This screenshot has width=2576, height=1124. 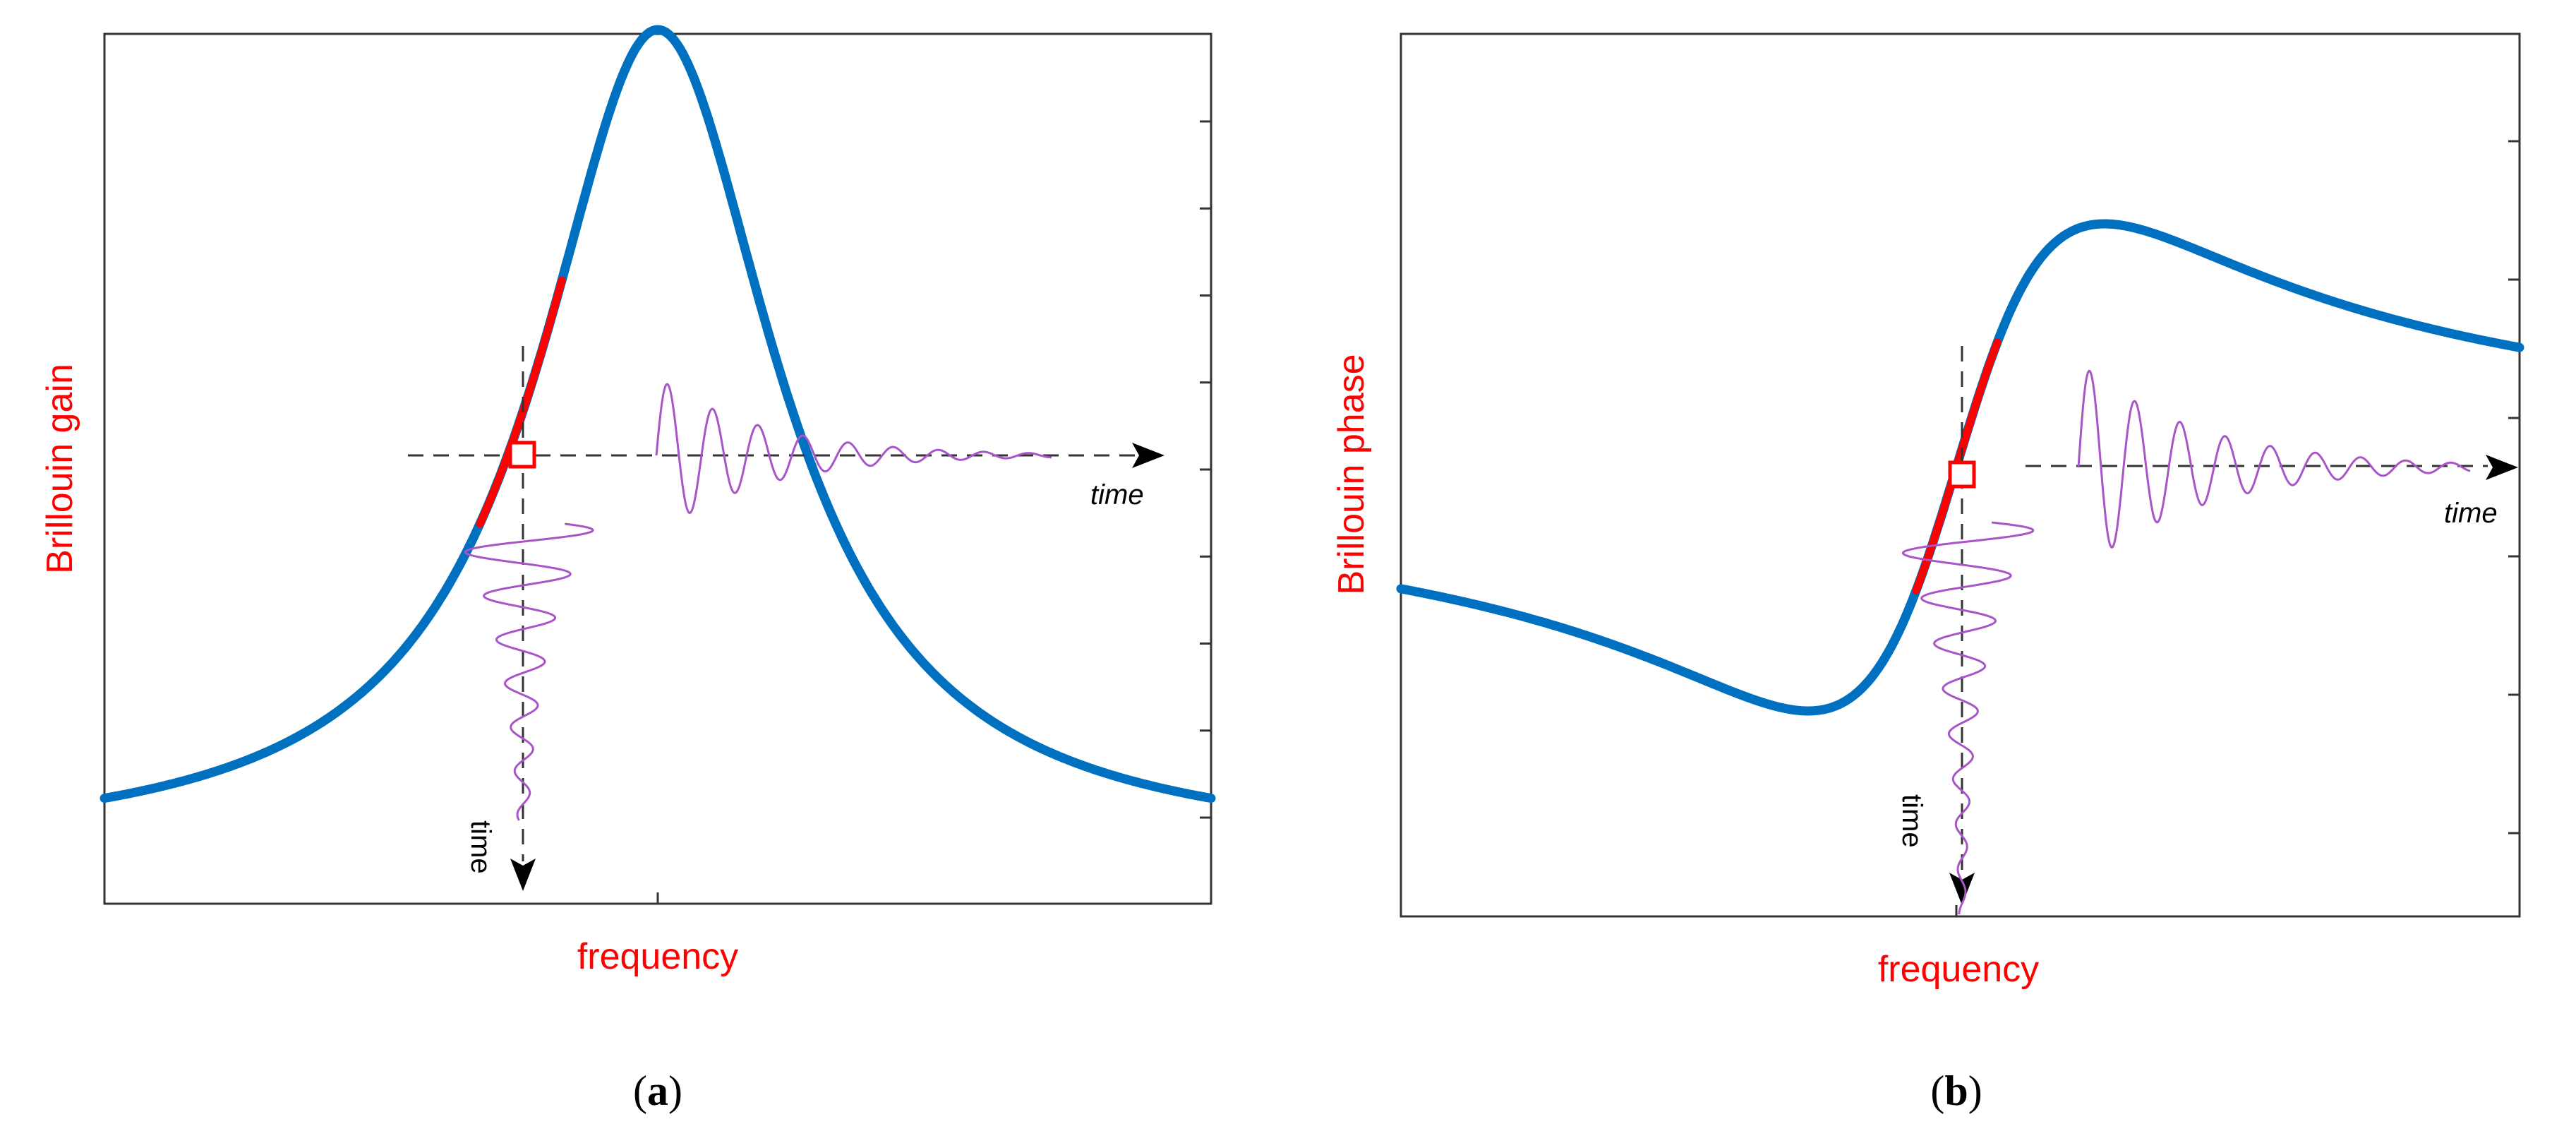 I want to click on output-wave-a, so click(x=853, y=449).